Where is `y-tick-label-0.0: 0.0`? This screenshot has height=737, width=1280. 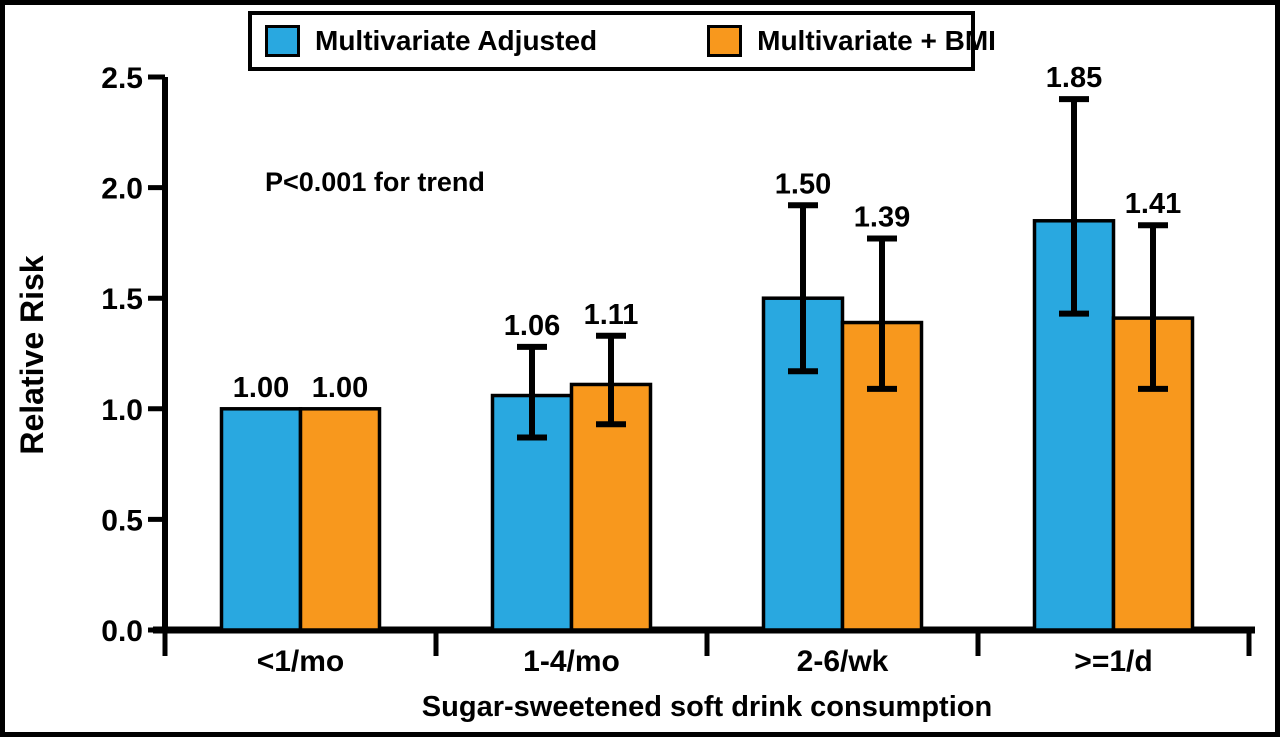 y-tick-label-0.0: 0.0 is located at coordinates (122, 631).